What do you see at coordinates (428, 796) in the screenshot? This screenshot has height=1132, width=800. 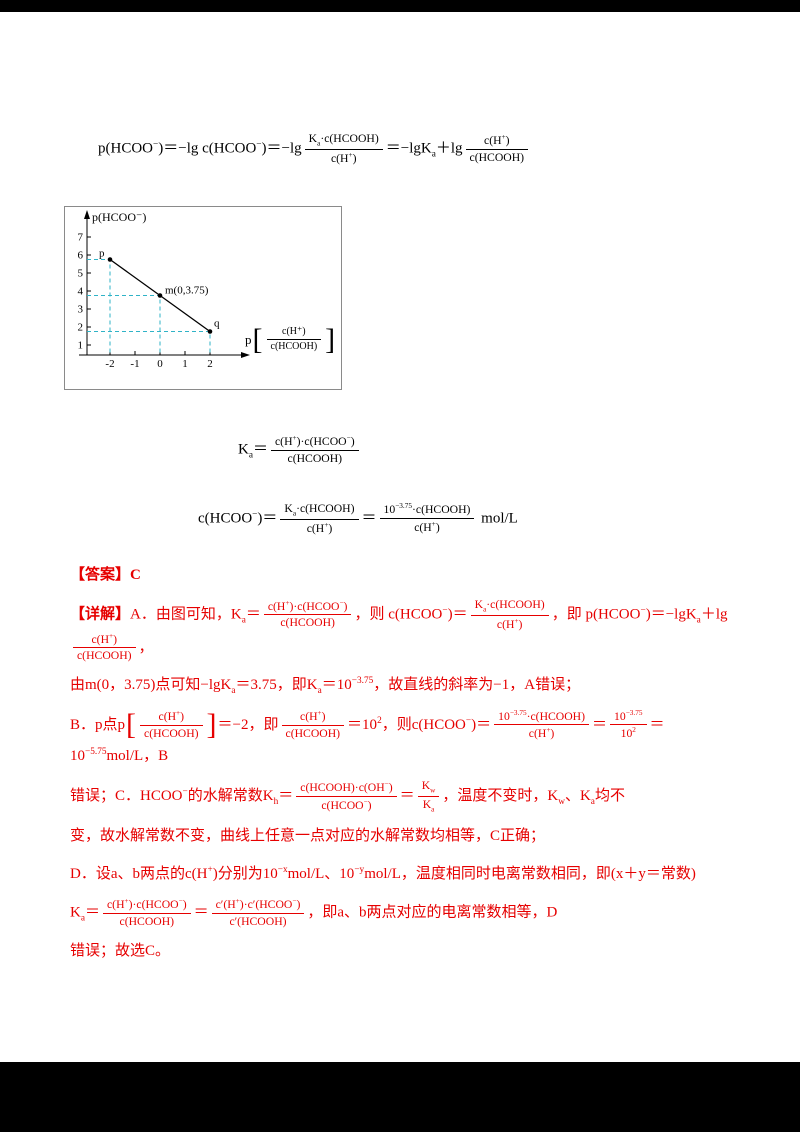 I see `fraction: Kw Ka` at bounding box center [428, 796].